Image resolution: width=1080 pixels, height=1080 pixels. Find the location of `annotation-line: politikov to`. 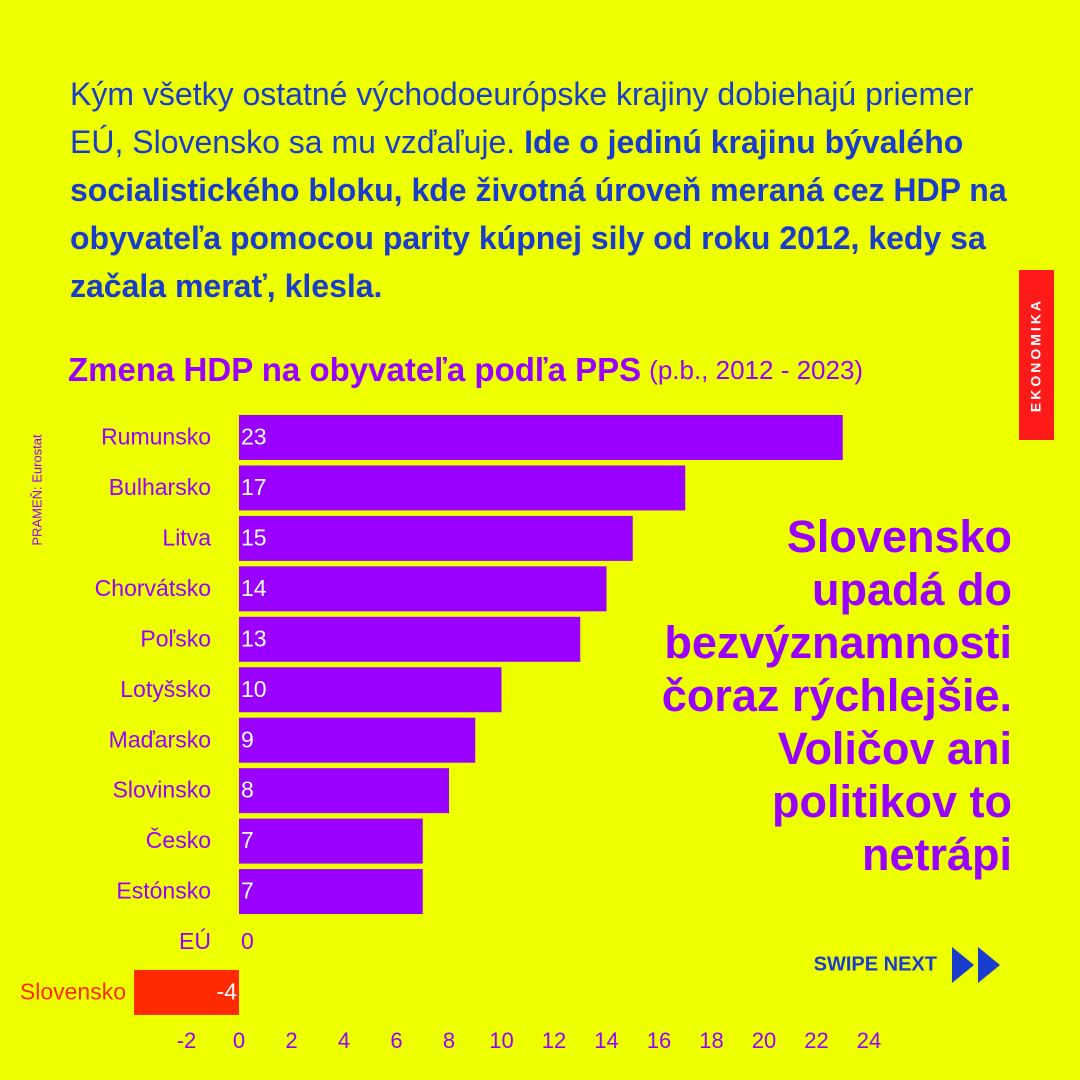

annotation-line: politikov to is located at coordinates (892, 801).